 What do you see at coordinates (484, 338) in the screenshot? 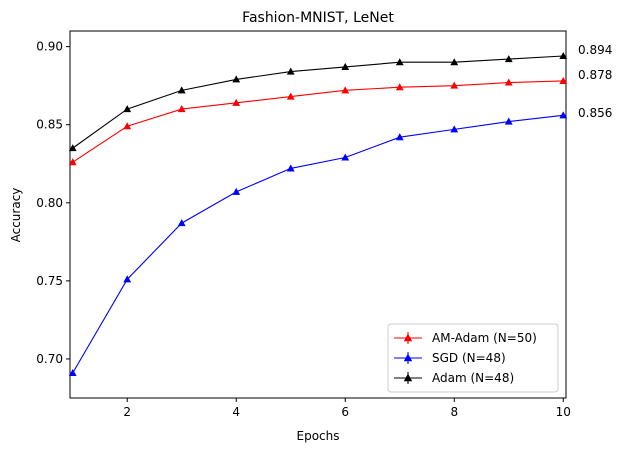
I see `legend-label: AM-Adam (N=50)` at bounding box center [484, 338].